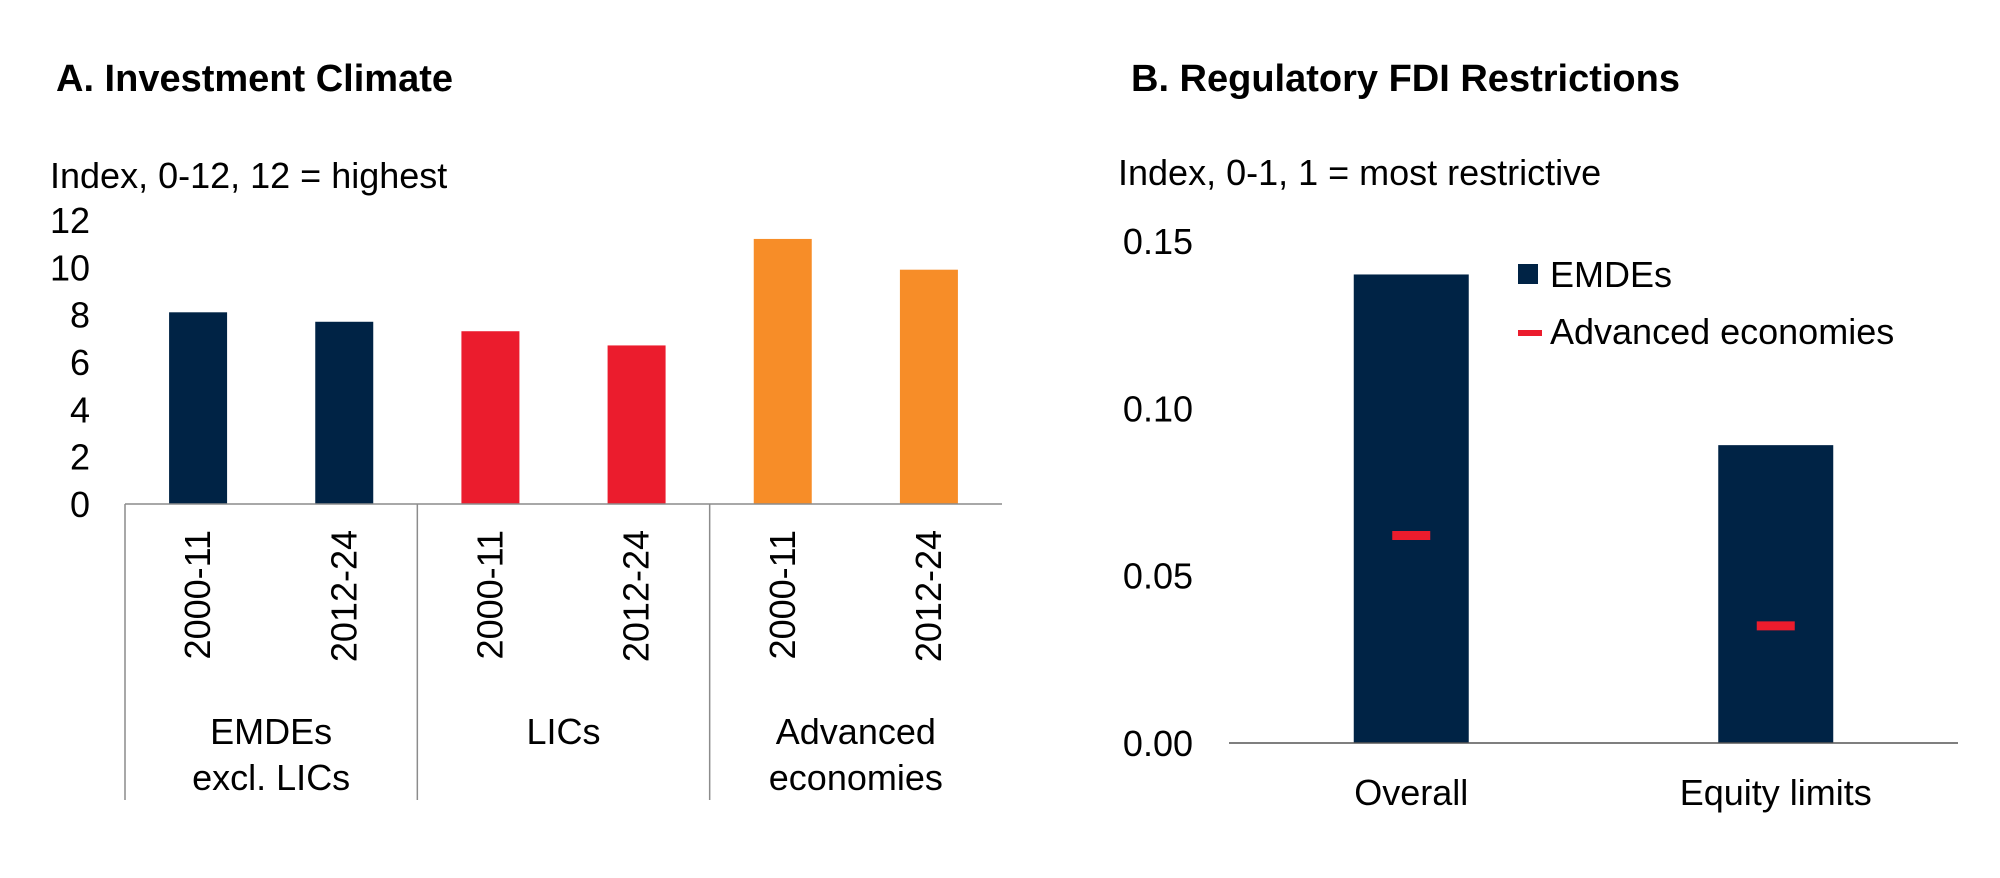 Image resolution: width=2000 pixels, height=878 pixels. What do you see at coordinates (1706, 303) in the screenshot?
I see `legend: EMDEs Advanced economies` at bounding box center [1706, 303].